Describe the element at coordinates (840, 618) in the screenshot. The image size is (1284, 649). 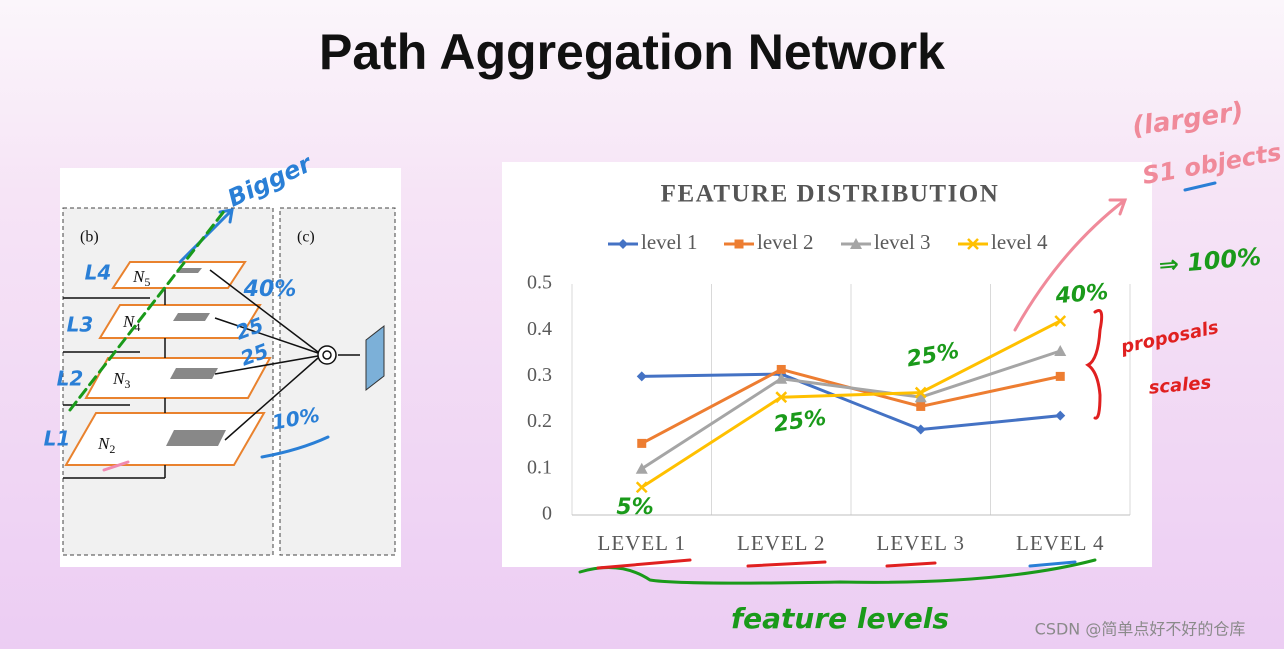
I see `handwritten-note: feature levels` at that location.